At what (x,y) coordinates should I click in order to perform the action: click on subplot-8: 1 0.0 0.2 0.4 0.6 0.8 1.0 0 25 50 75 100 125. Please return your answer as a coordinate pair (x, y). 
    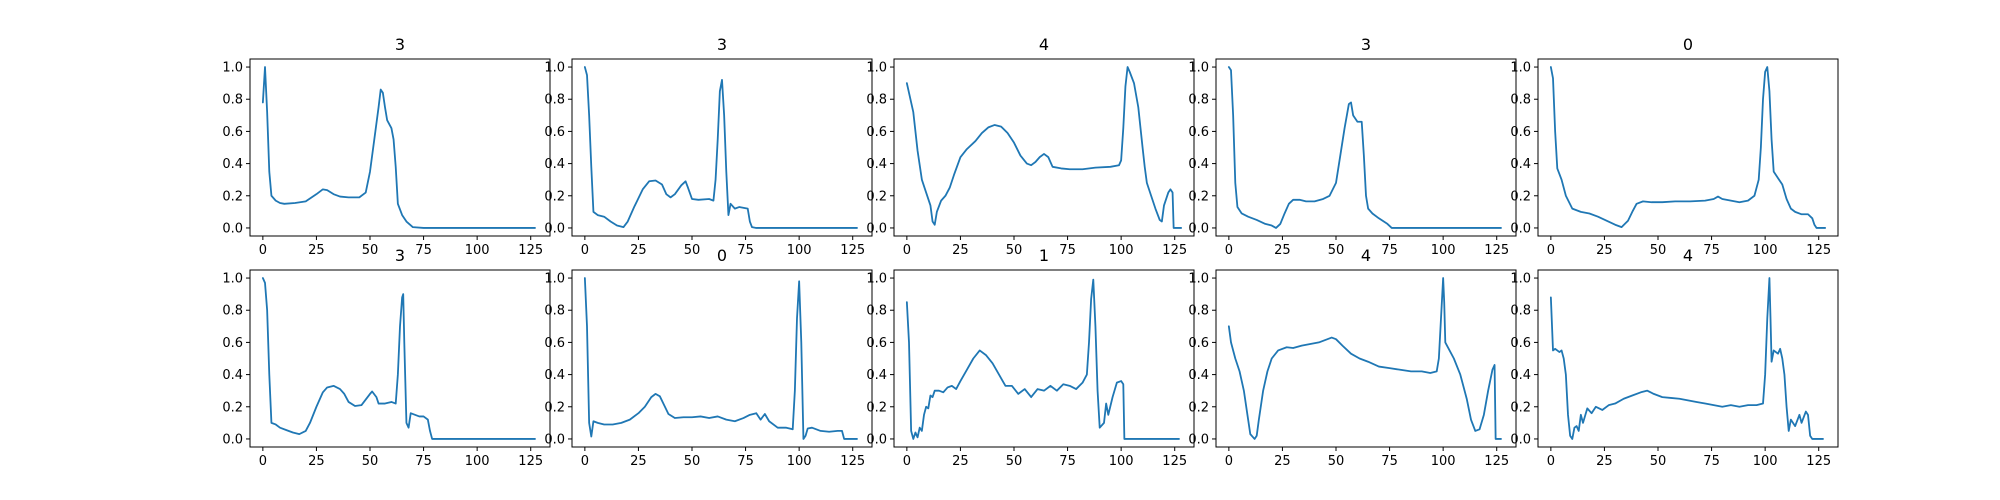
    Looking at the image, I should click on (1030, 357).